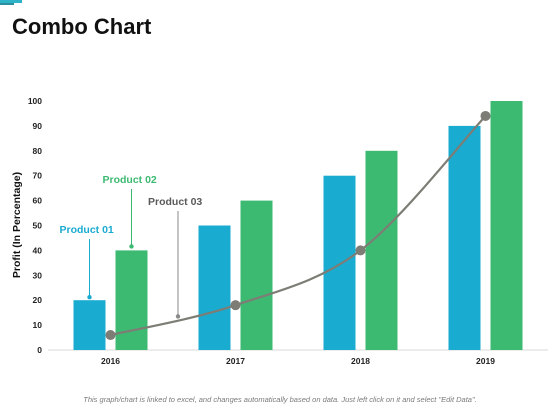 The width and height of the screenshot is (560, 420). I want to click on y-tick-label: 100, so click(35, 101).